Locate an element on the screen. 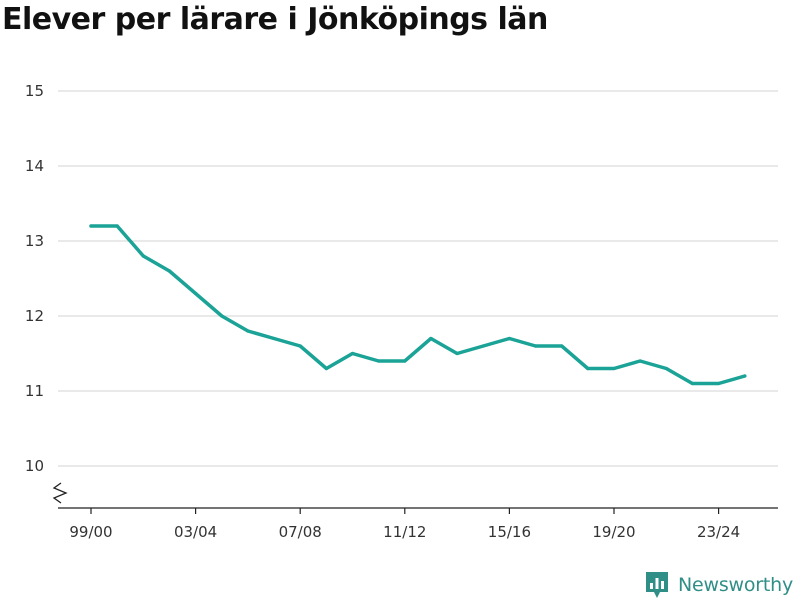 The width and height of the screenshot is (800, 600). x-tick-label: 23/24 is located at coordinates (718, 532).